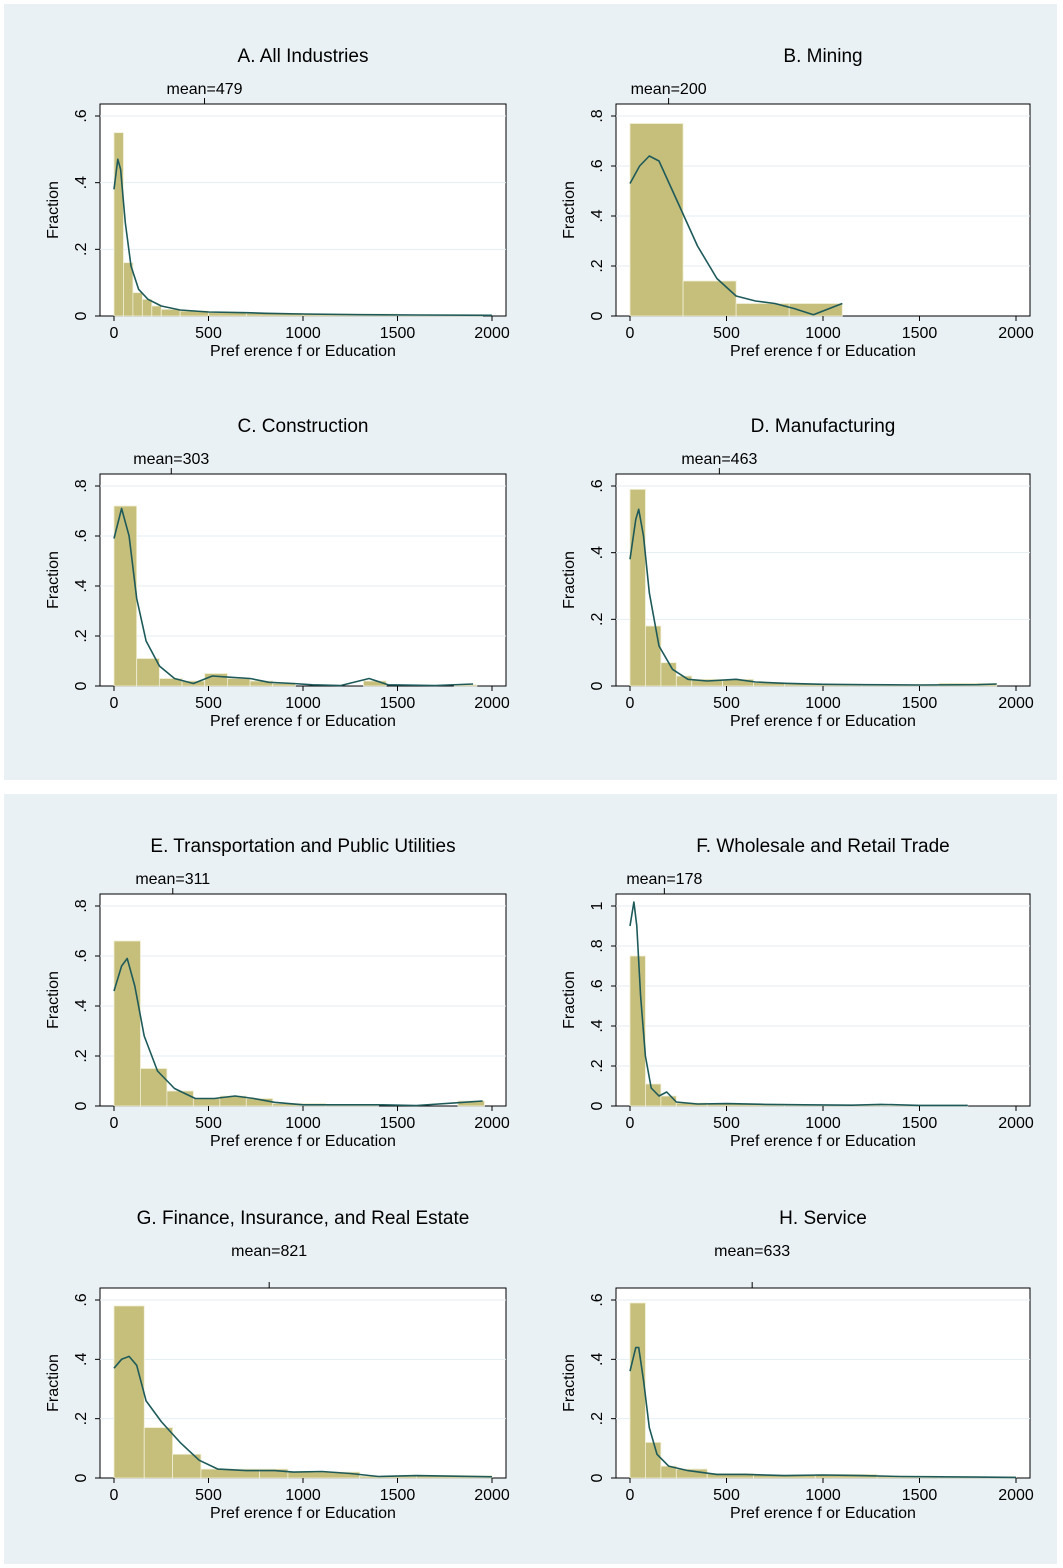  I want to click on chart-title: H. Service, so click(823, 1218).